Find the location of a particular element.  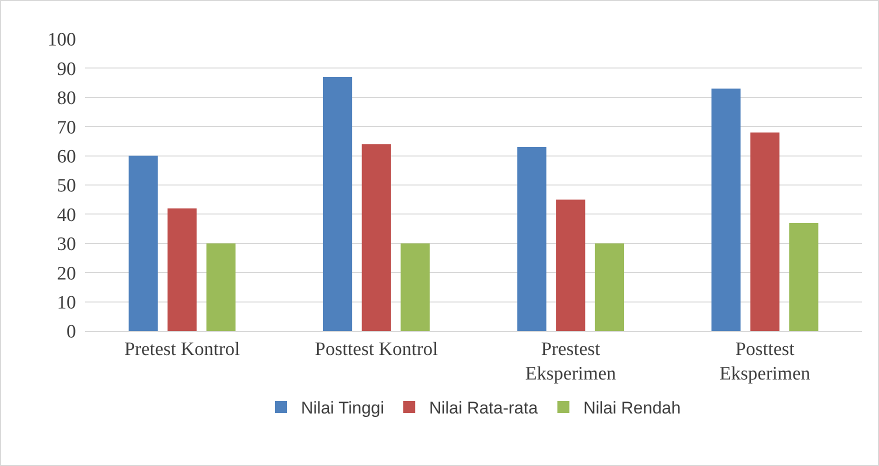

x-tick-label: Prestest Eksperimen is located at coordinates (570, 361).